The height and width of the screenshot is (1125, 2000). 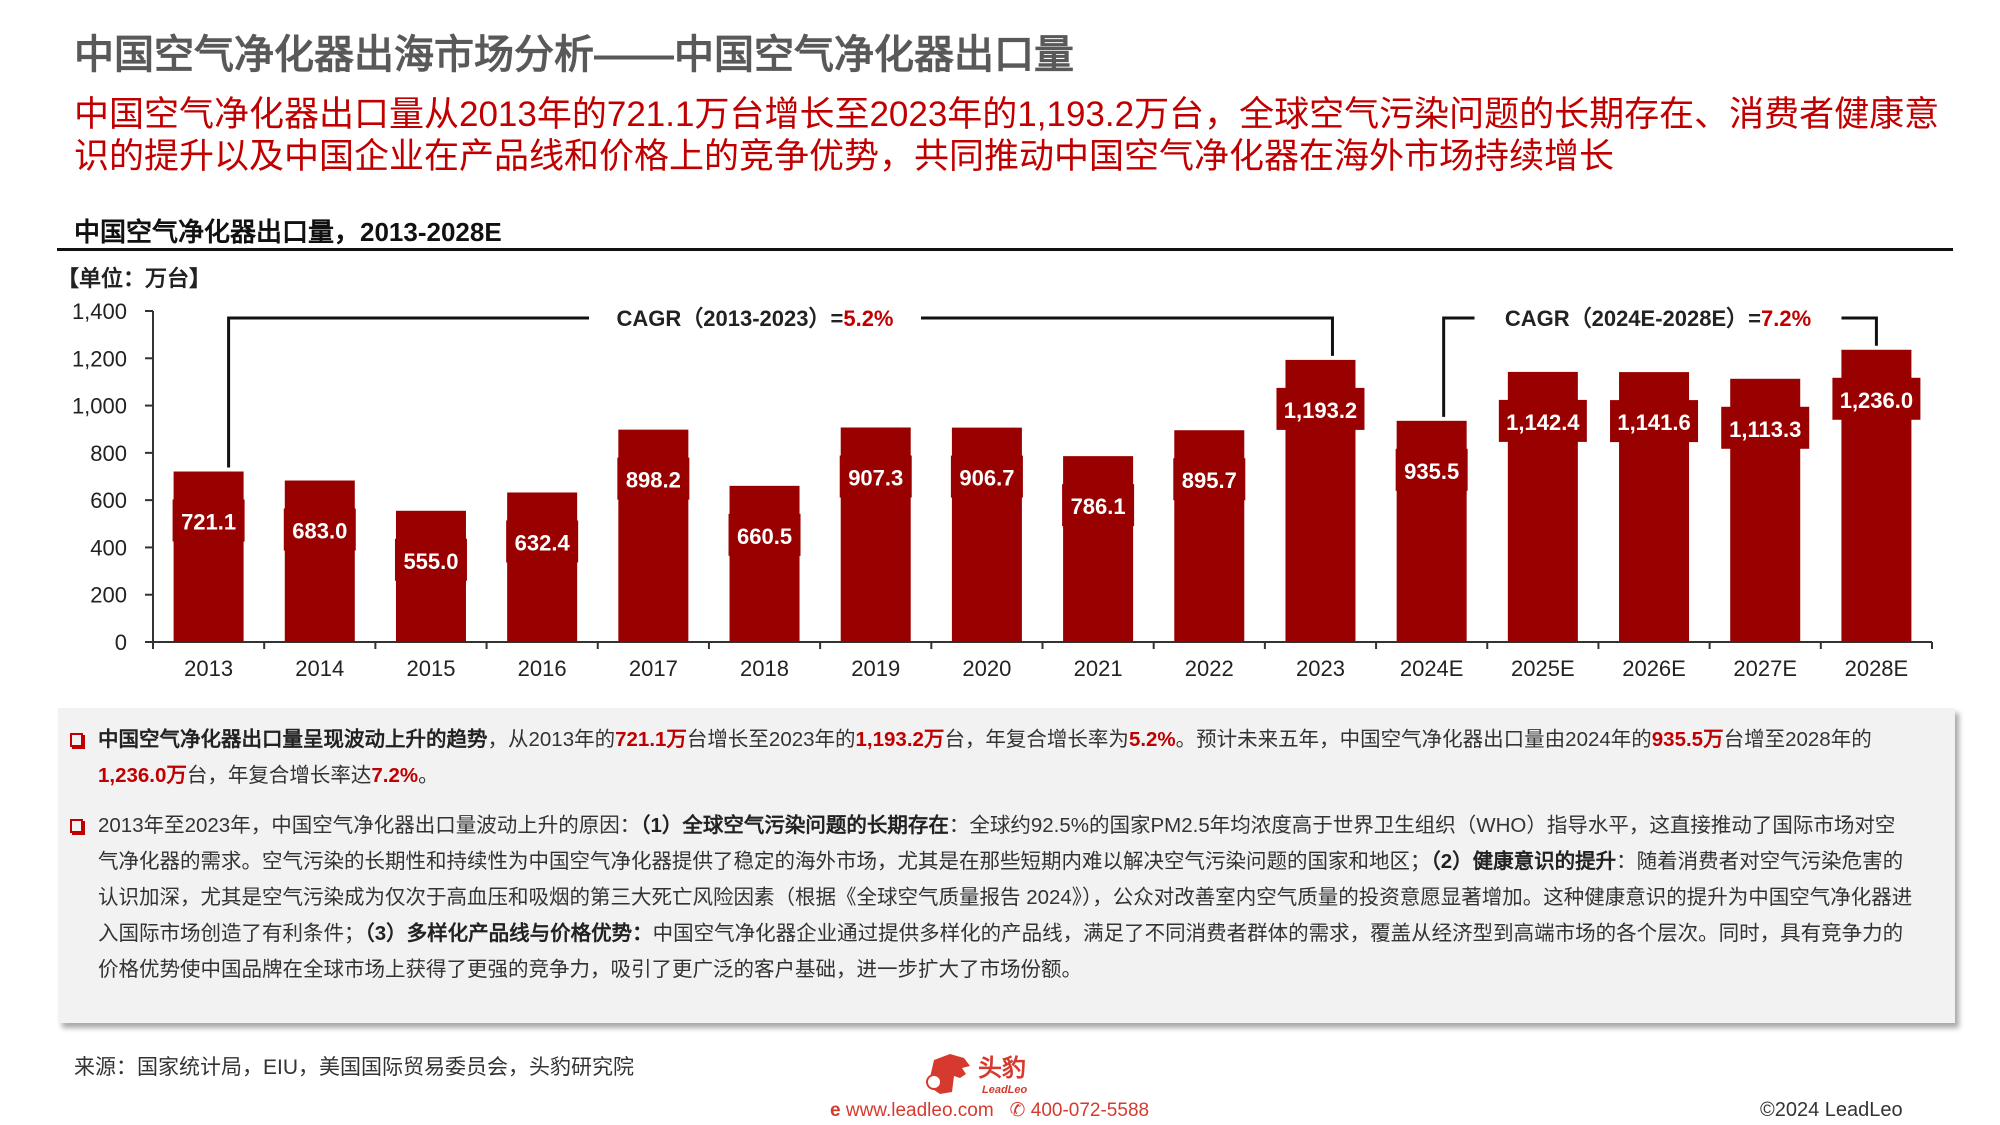 I want to click on title-divider, so click(x=1005, y=249).